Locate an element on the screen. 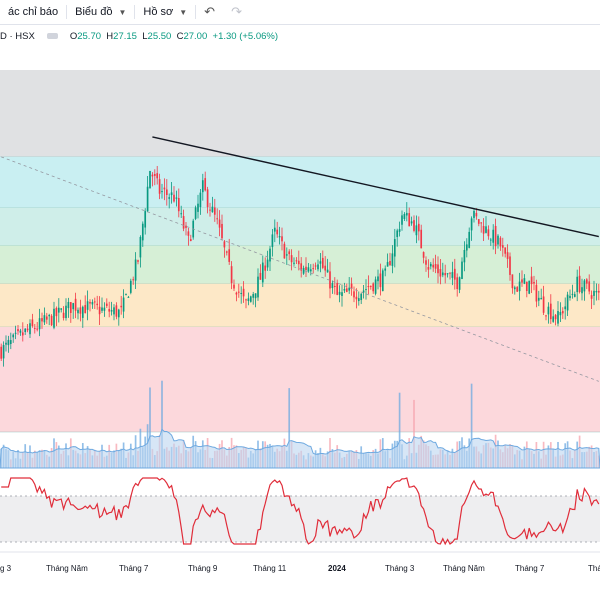  volume-bar is located at coordinates (289, 428).